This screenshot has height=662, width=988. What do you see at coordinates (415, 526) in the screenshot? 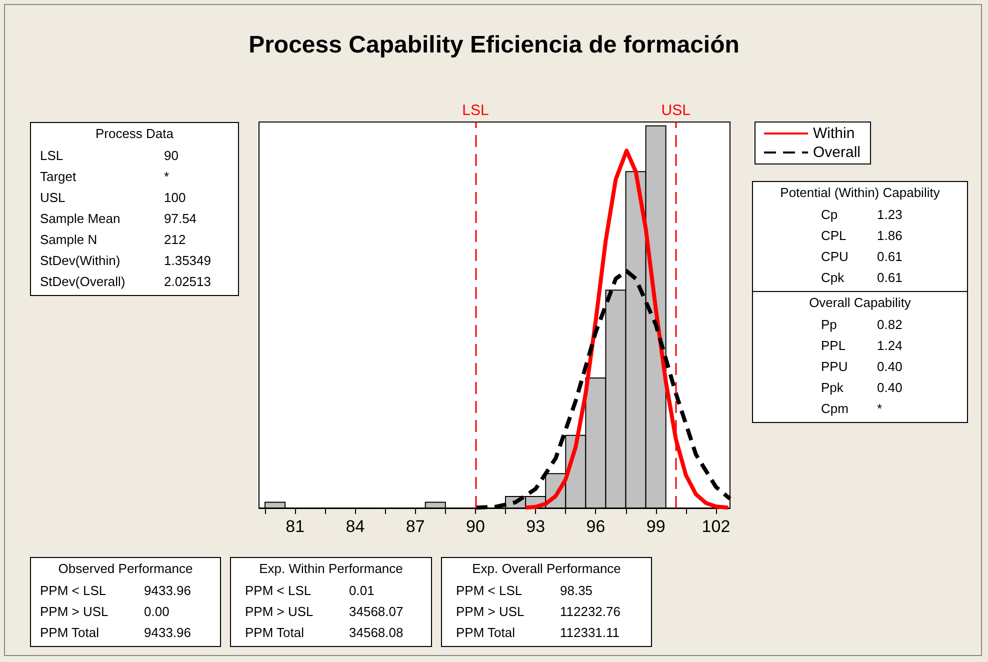
I see `x-tick-label: 87` at bounding box center [415, 526].